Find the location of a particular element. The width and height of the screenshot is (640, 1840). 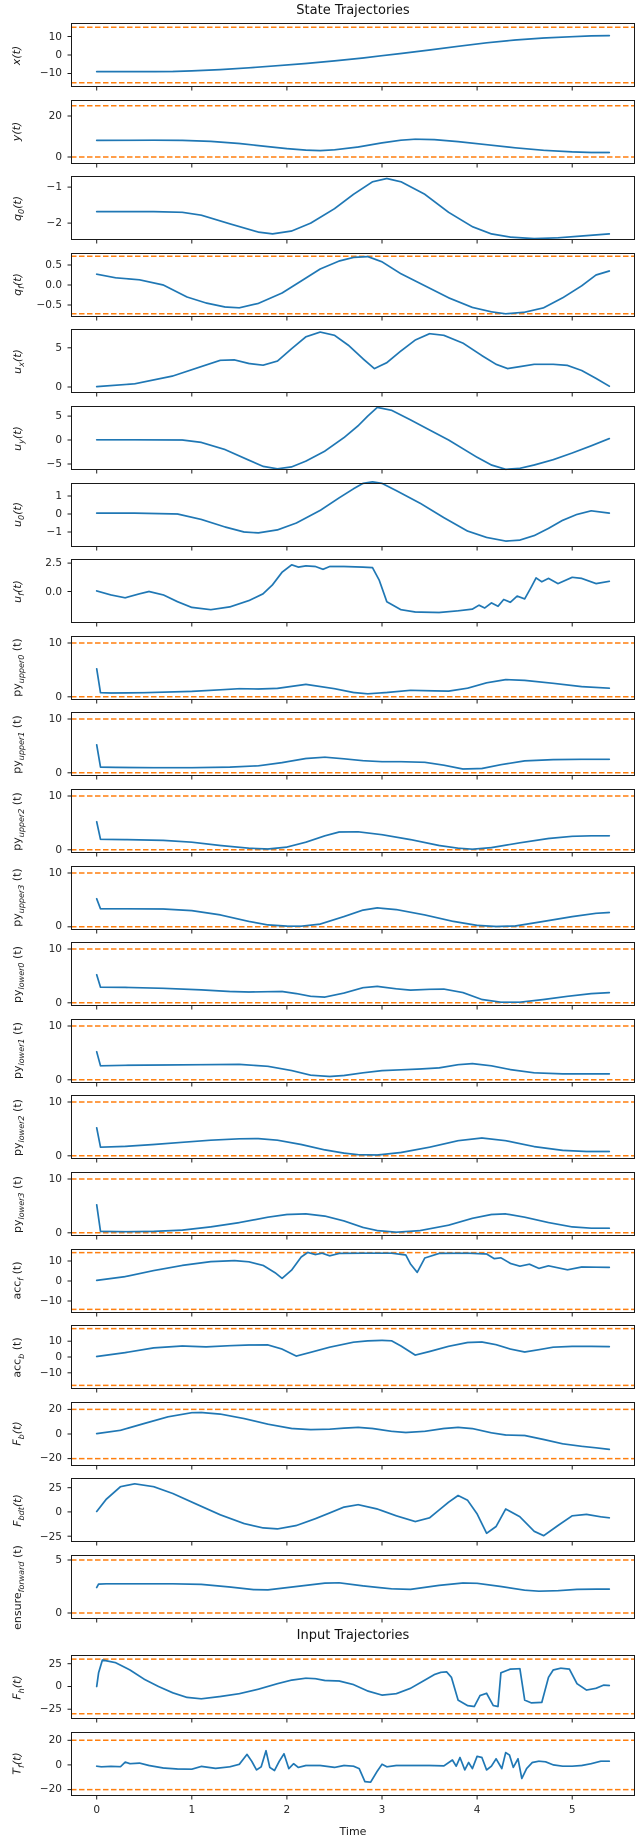

trajectory-line-py_upper1_t is located at coordinates (353, 757).